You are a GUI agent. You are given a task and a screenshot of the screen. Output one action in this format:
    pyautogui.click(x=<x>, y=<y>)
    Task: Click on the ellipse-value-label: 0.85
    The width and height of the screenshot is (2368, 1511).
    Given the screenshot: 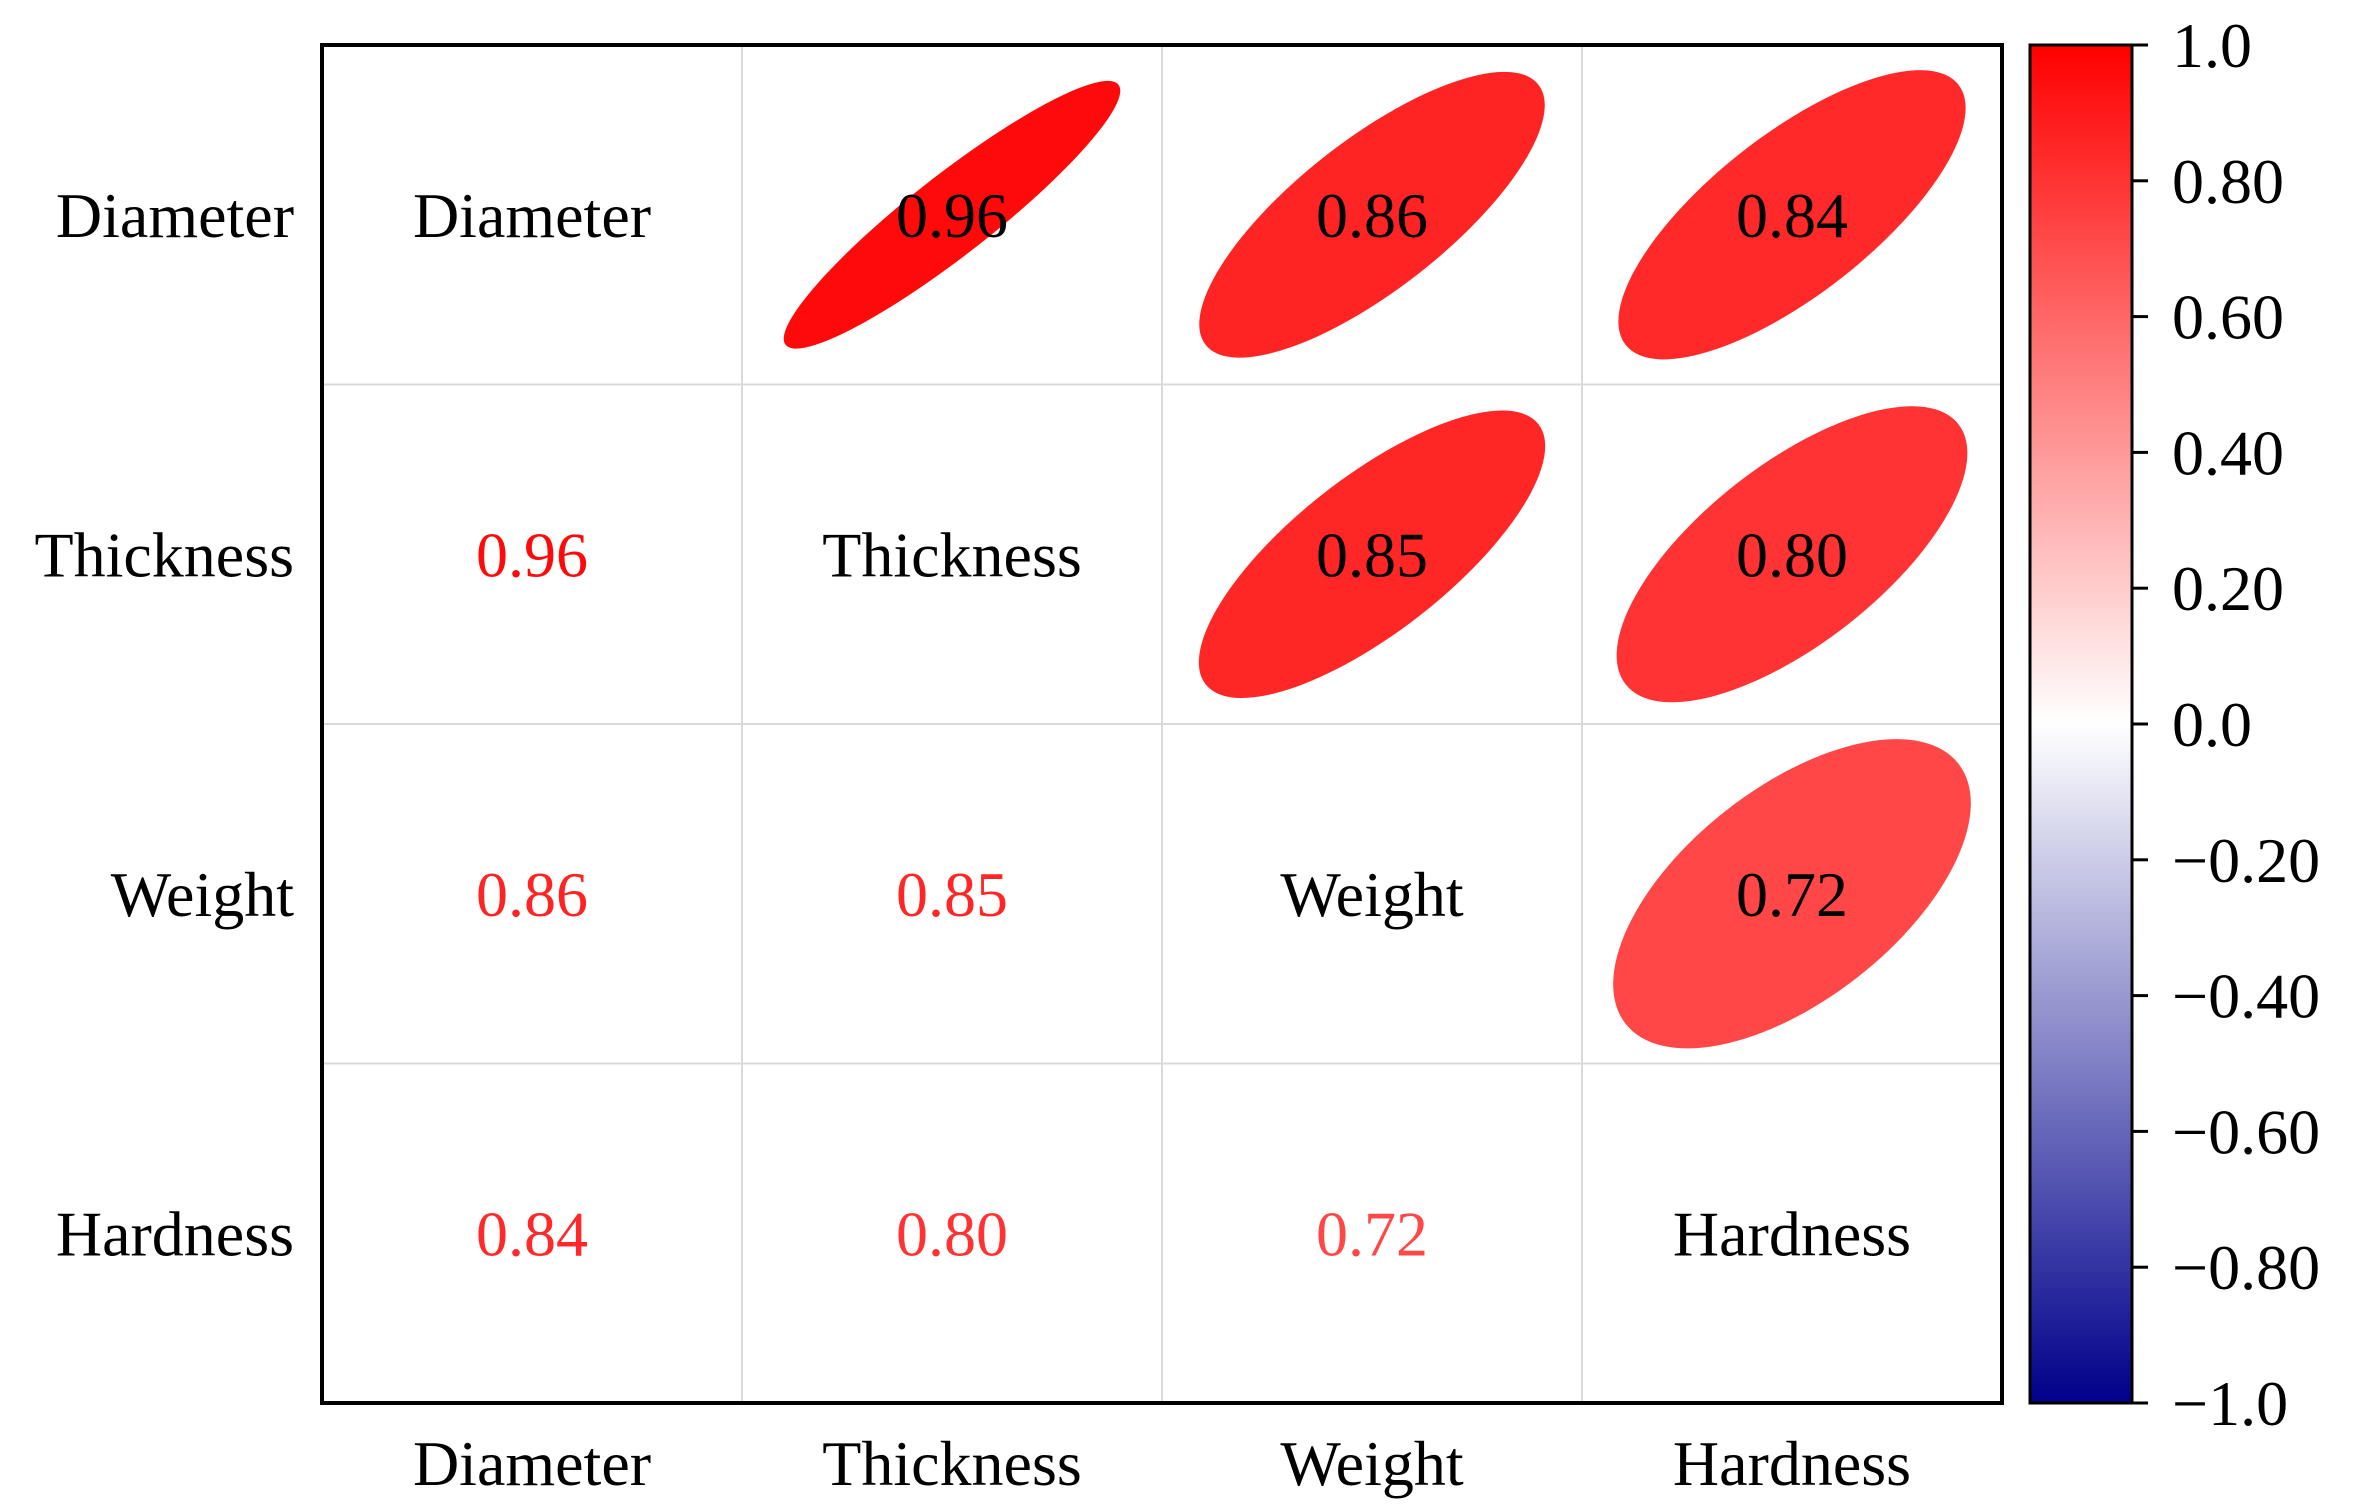 What is the action you would take?
    pyautogui.click(x=1372, y=554)
    